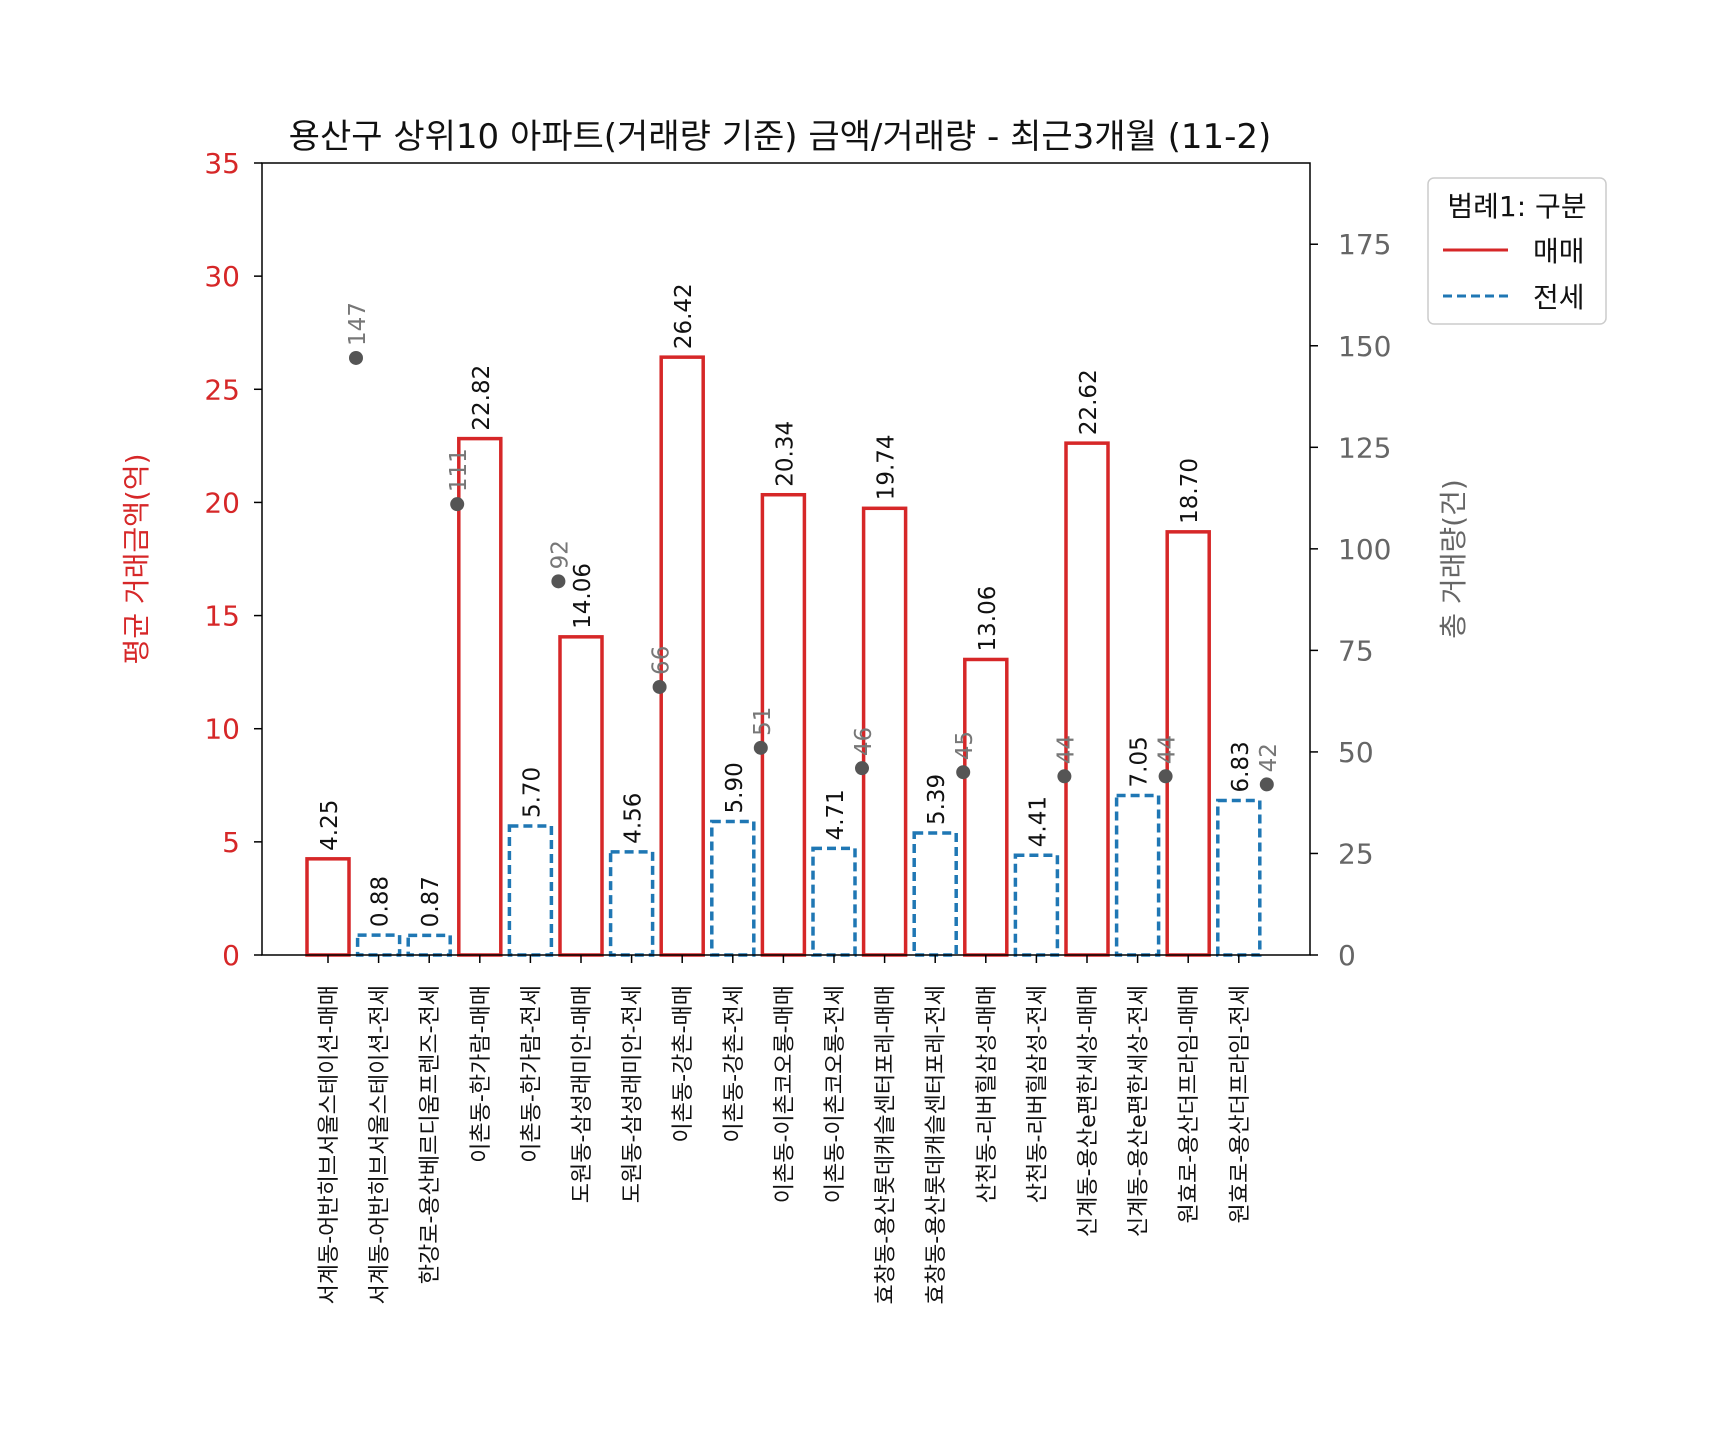 Image resolution: width=1715 pixels, height=1449 pixels. Describe the element at coordinates (784, 1094) in the screenshot. I see `x-tick-label: 이촌동-이촌코오롱-매매` at that location.